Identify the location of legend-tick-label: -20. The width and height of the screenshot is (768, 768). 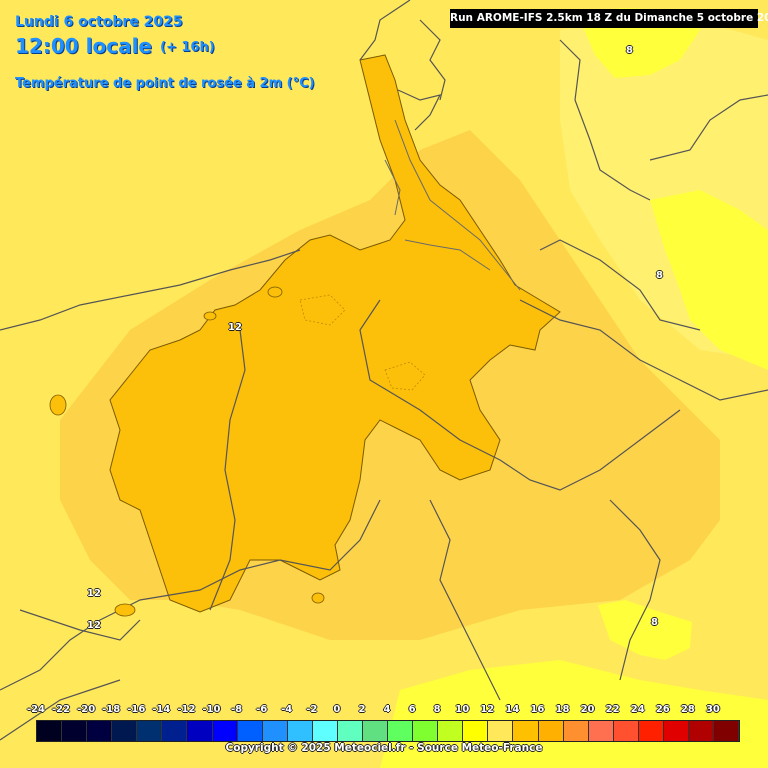
(86, 709).